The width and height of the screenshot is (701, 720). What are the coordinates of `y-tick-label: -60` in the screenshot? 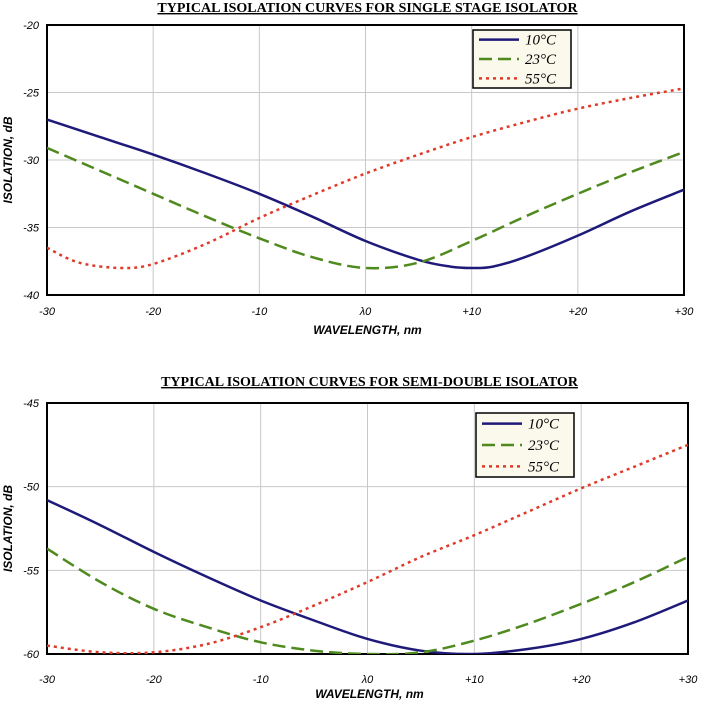 It's located at (31, 655).